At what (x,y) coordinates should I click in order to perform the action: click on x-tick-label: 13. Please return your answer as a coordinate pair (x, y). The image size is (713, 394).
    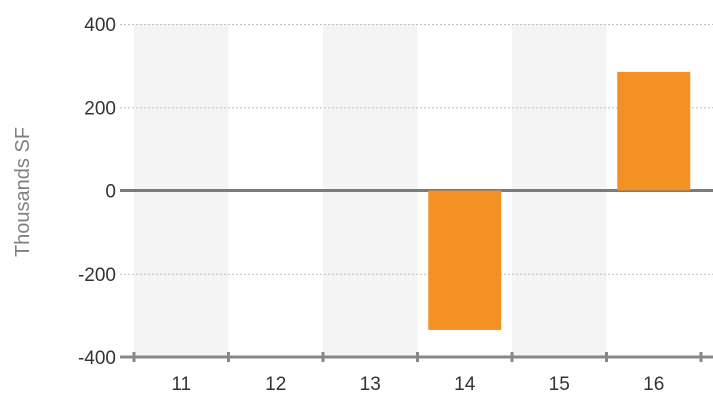
    Looking at the image, I should click on (370, 384).